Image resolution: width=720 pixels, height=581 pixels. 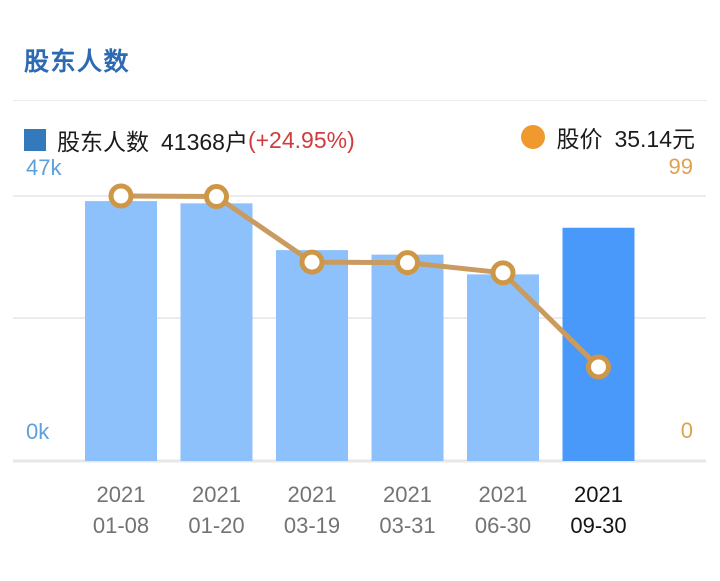 What do you see at coordinates (360, 100) in the screenshot?
I see `title-divider` at bounding box center [360, 100].